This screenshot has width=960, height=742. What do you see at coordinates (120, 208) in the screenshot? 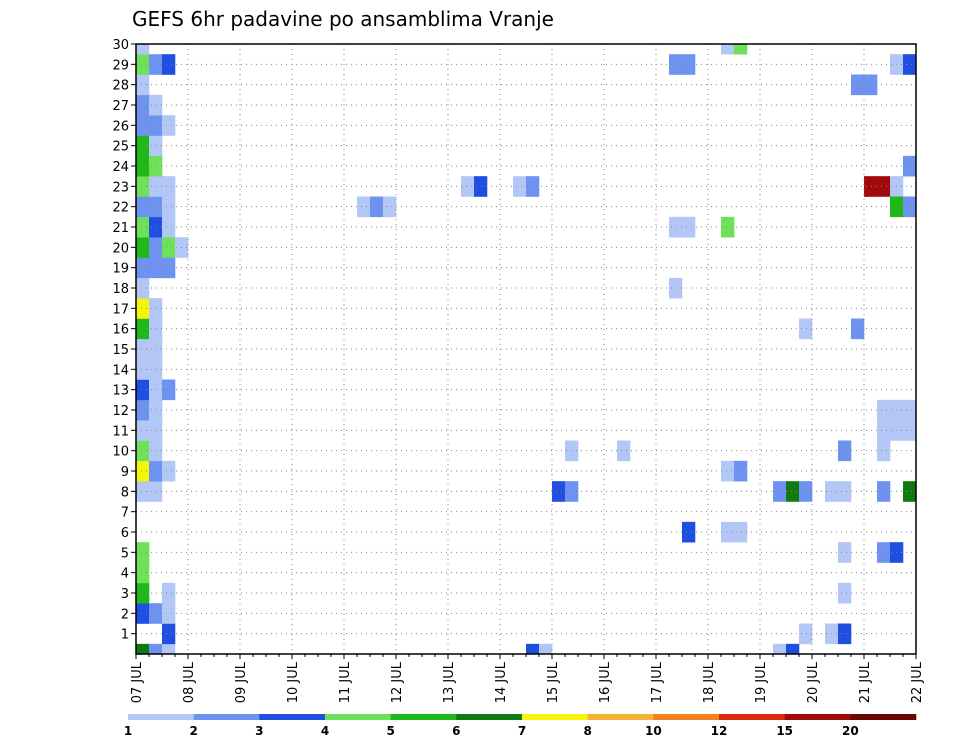
I see `y-tick-label: 22` at bounding box center [120, 208].